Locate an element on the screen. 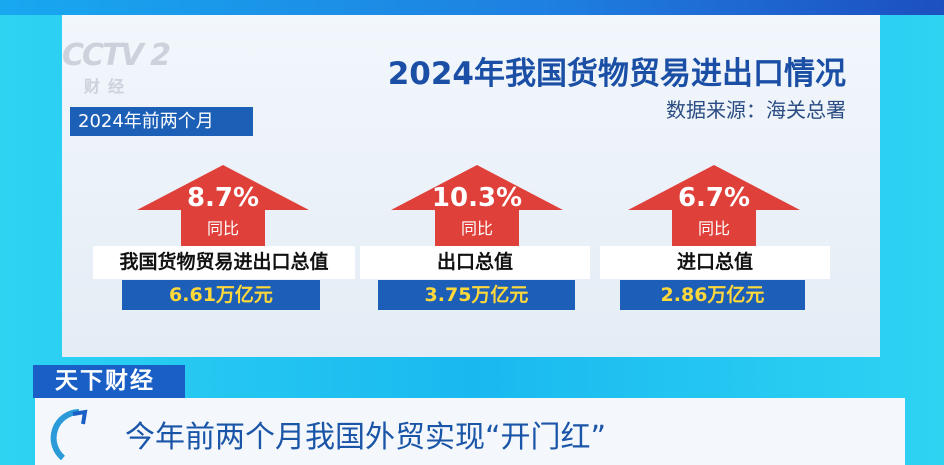 The width and height of the screenshot is (944, 465). growth-pct: 10.3% is located at coordinates (477, 198).